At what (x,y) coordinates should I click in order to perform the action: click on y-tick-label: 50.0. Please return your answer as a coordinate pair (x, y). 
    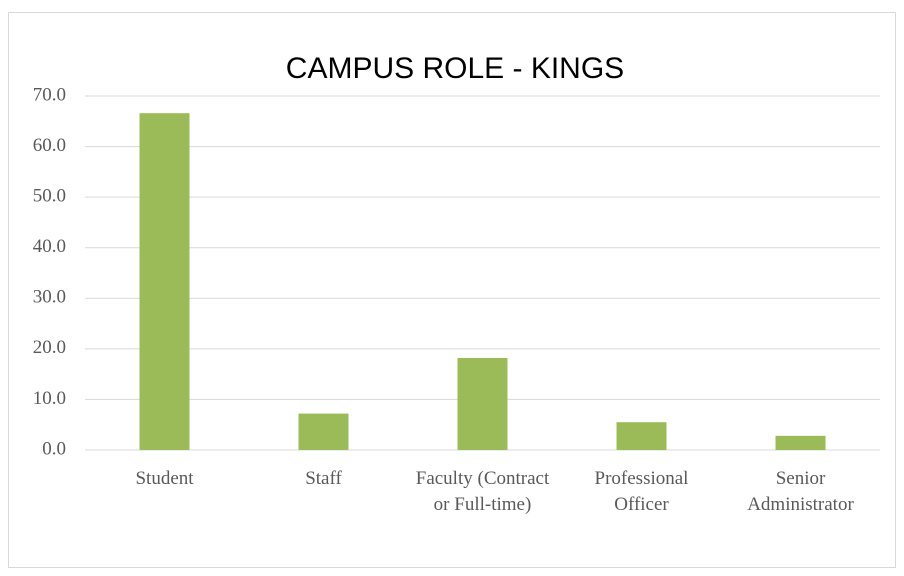
    Looking at the image, I should click on (49, 196).